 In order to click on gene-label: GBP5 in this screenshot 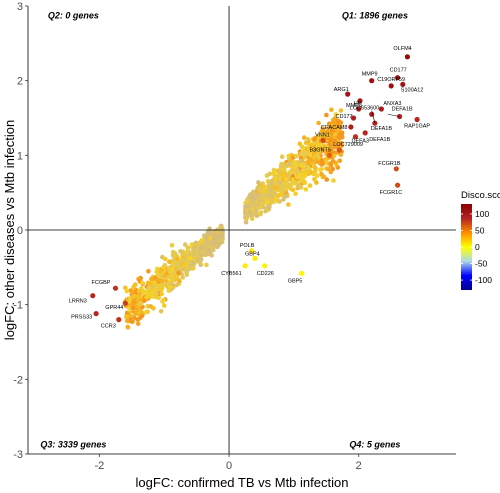, I will do `click(295, 281)`.